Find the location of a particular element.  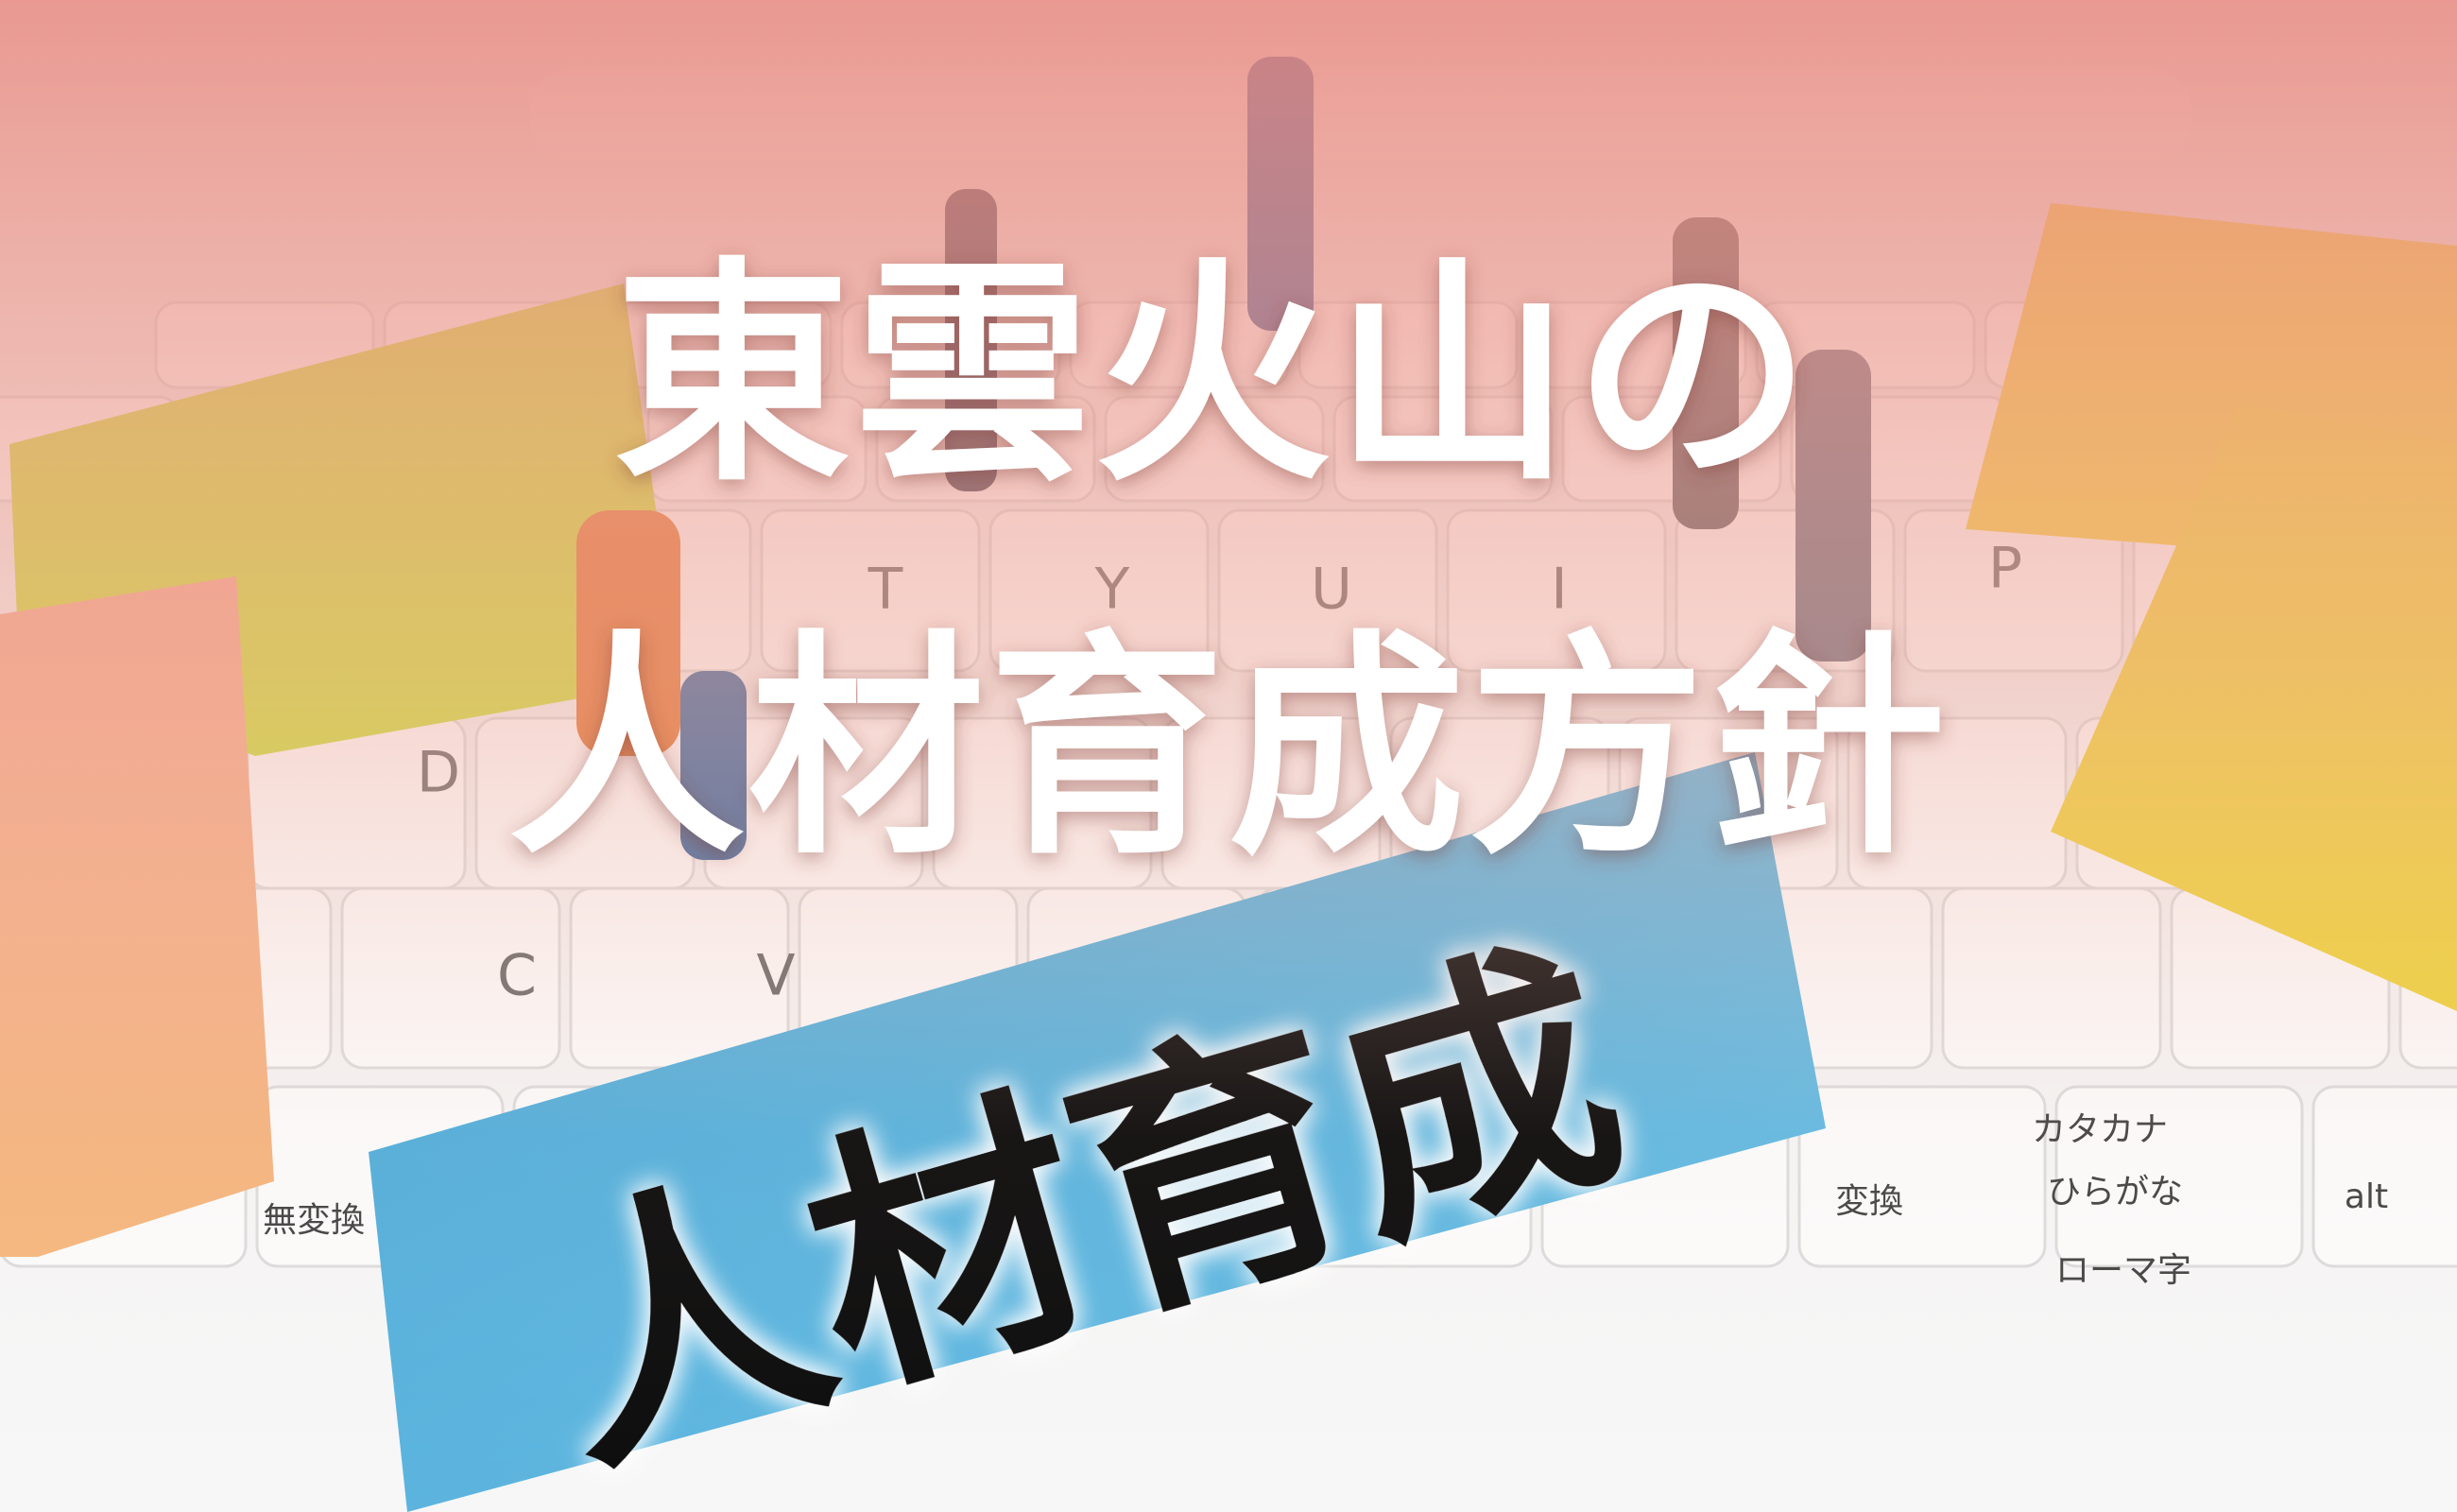

title-line: 東雲火山の is located at coordinates (1214, 374).